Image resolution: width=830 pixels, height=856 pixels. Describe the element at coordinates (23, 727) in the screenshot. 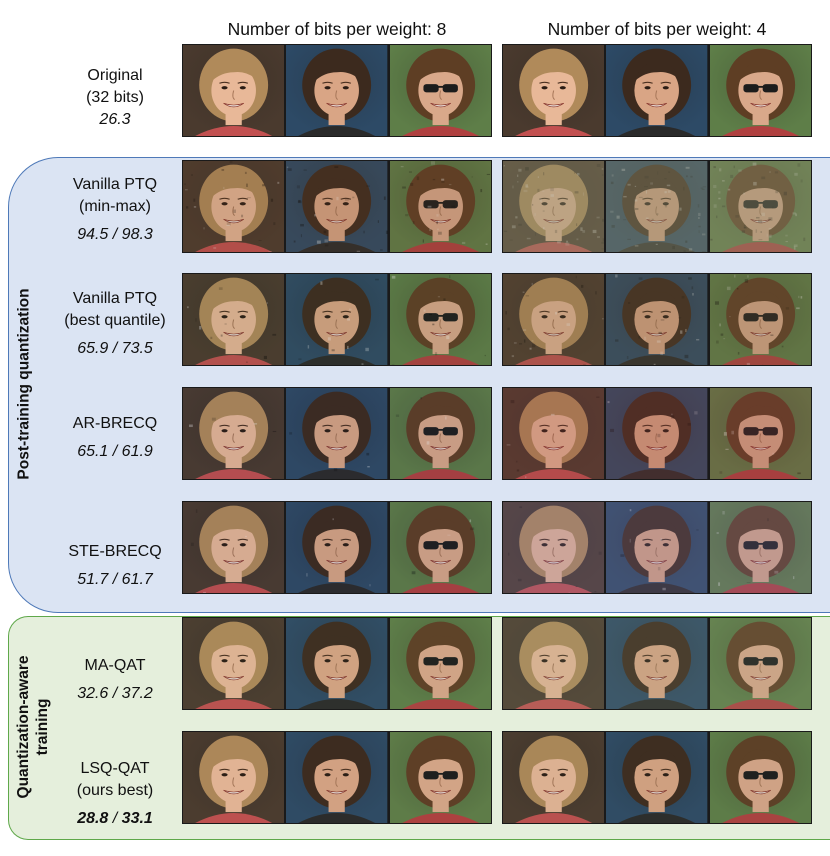

I see `qat-label-line-1: Quantization-aware` at that location.